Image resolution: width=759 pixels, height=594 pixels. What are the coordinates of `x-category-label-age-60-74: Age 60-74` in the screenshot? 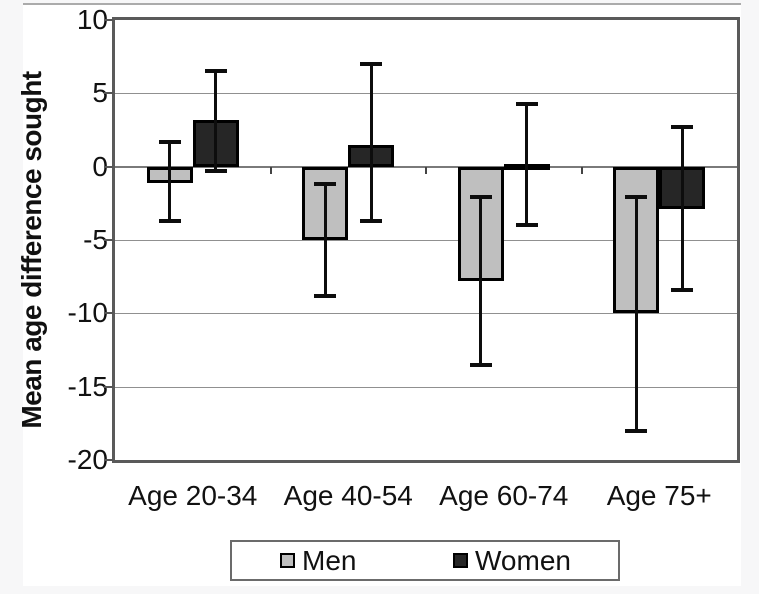 It's located at (504, 495).